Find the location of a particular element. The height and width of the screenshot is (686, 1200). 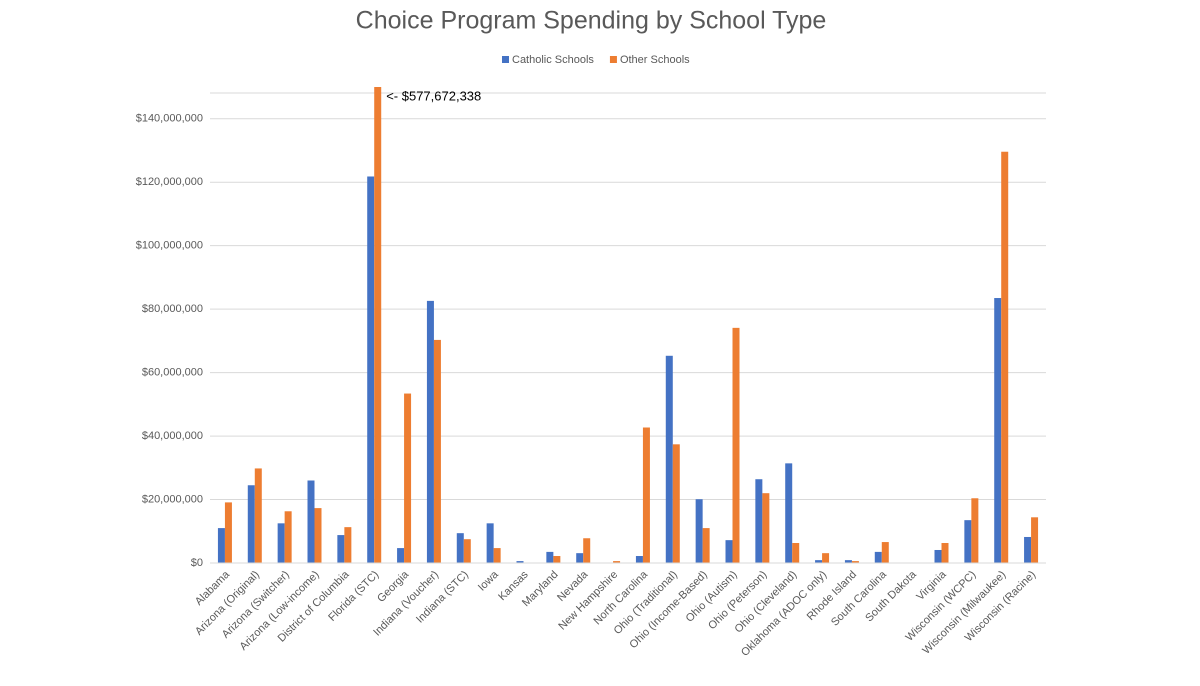

legend-label: Catholic Schools is located at coordinates (553, 60).